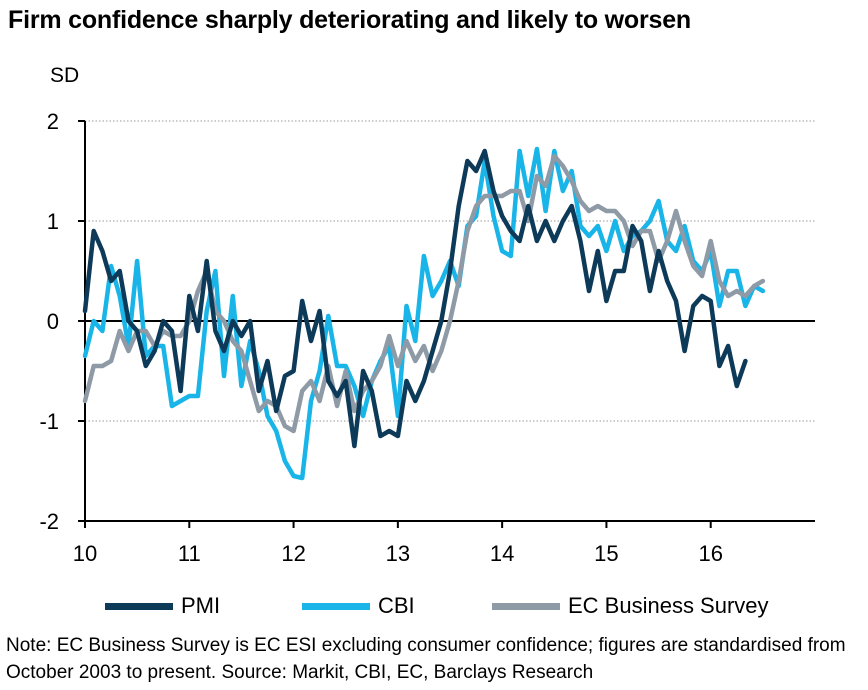  What do you see at coordinates (201, 605) in the screenshot?
I see `legend-label-pmi: PMI` at bounding box center [201, 605].